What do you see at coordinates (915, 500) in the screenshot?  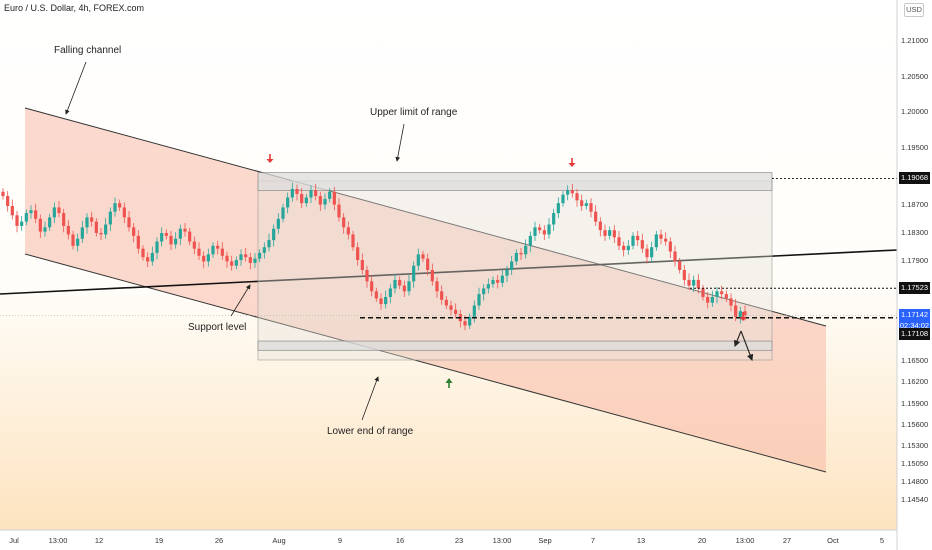 I see `price-tick: 1.14540` at bounding box center [915, 500].